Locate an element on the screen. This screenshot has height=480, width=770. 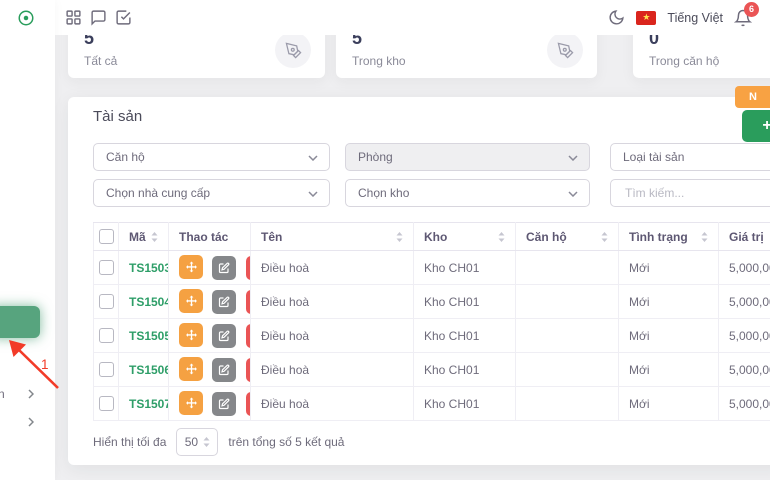
dark-mode-moon-icon is located at coordinates (616, 17).